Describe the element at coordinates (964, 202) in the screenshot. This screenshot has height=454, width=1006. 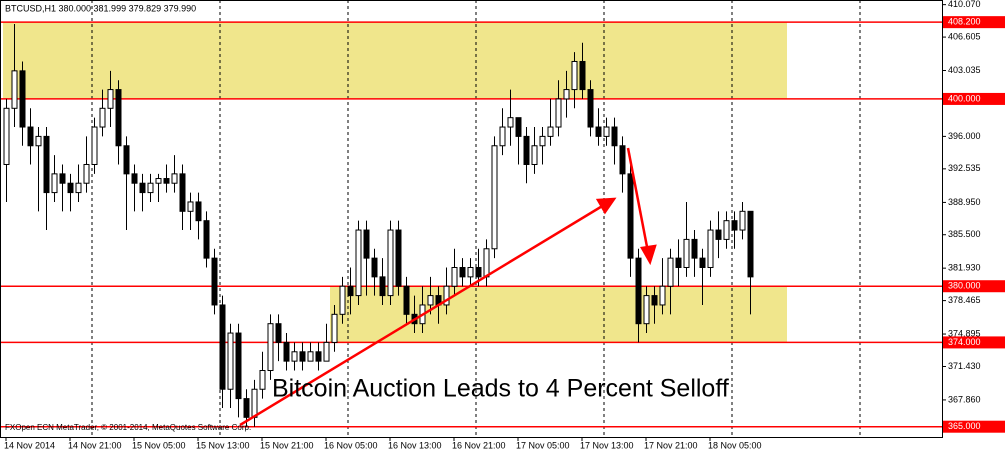
I see `y-tick-label: 388.950` at that location.